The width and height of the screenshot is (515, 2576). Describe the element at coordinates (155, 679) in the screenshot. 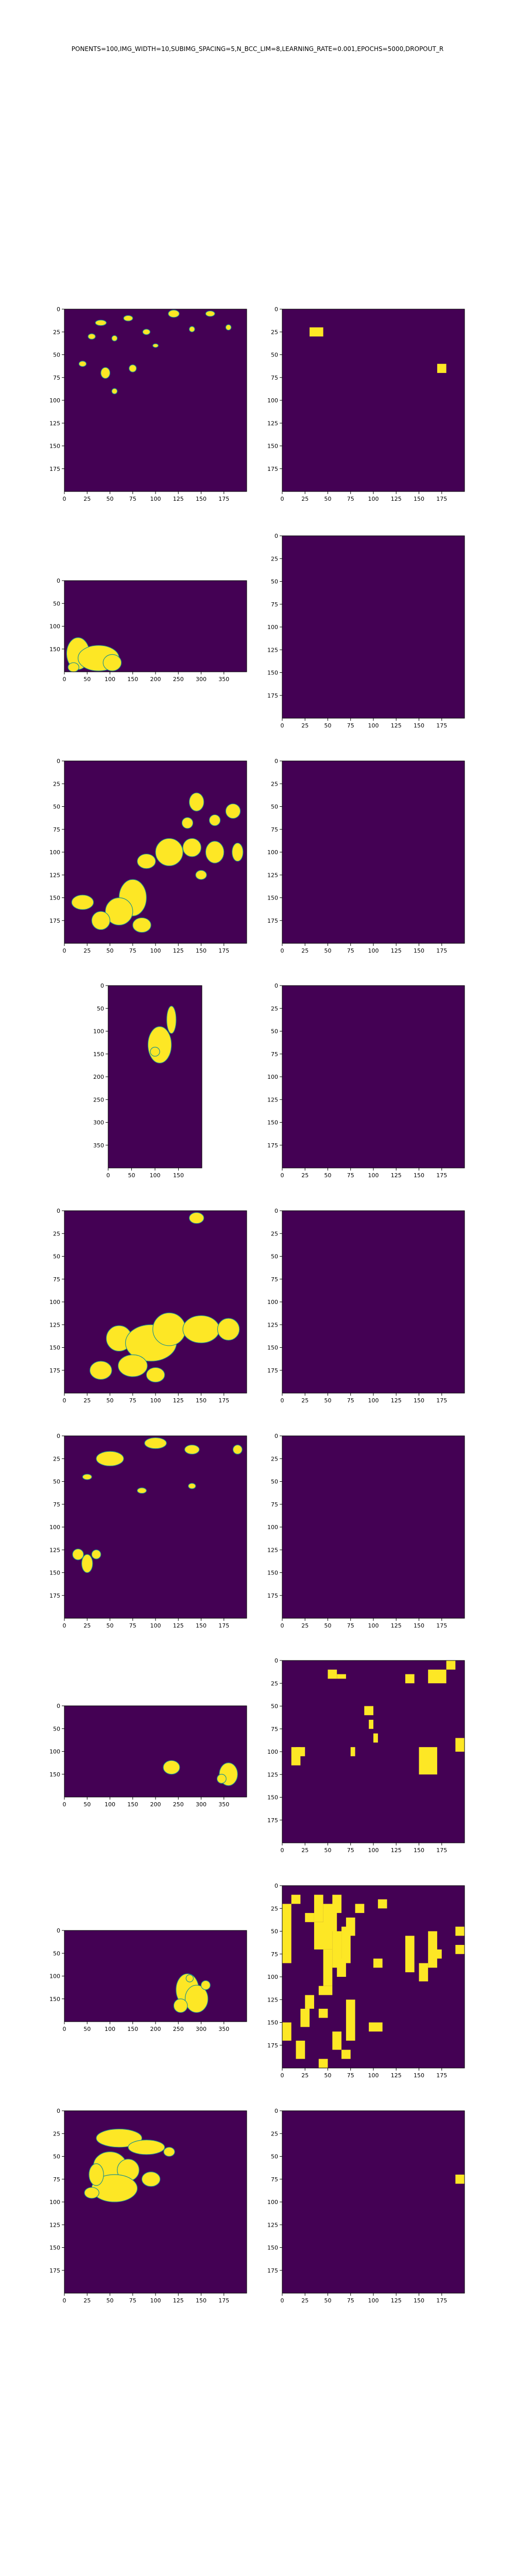

I see `x-tick-label: 200` at that location.